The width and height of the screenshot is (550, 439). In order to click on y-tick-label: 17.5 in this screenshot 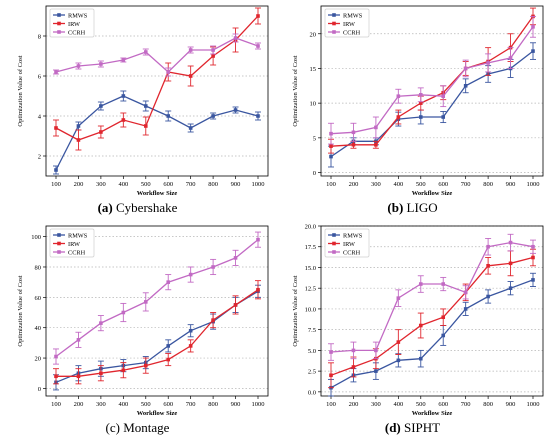, I will do `click(310, 247)`.